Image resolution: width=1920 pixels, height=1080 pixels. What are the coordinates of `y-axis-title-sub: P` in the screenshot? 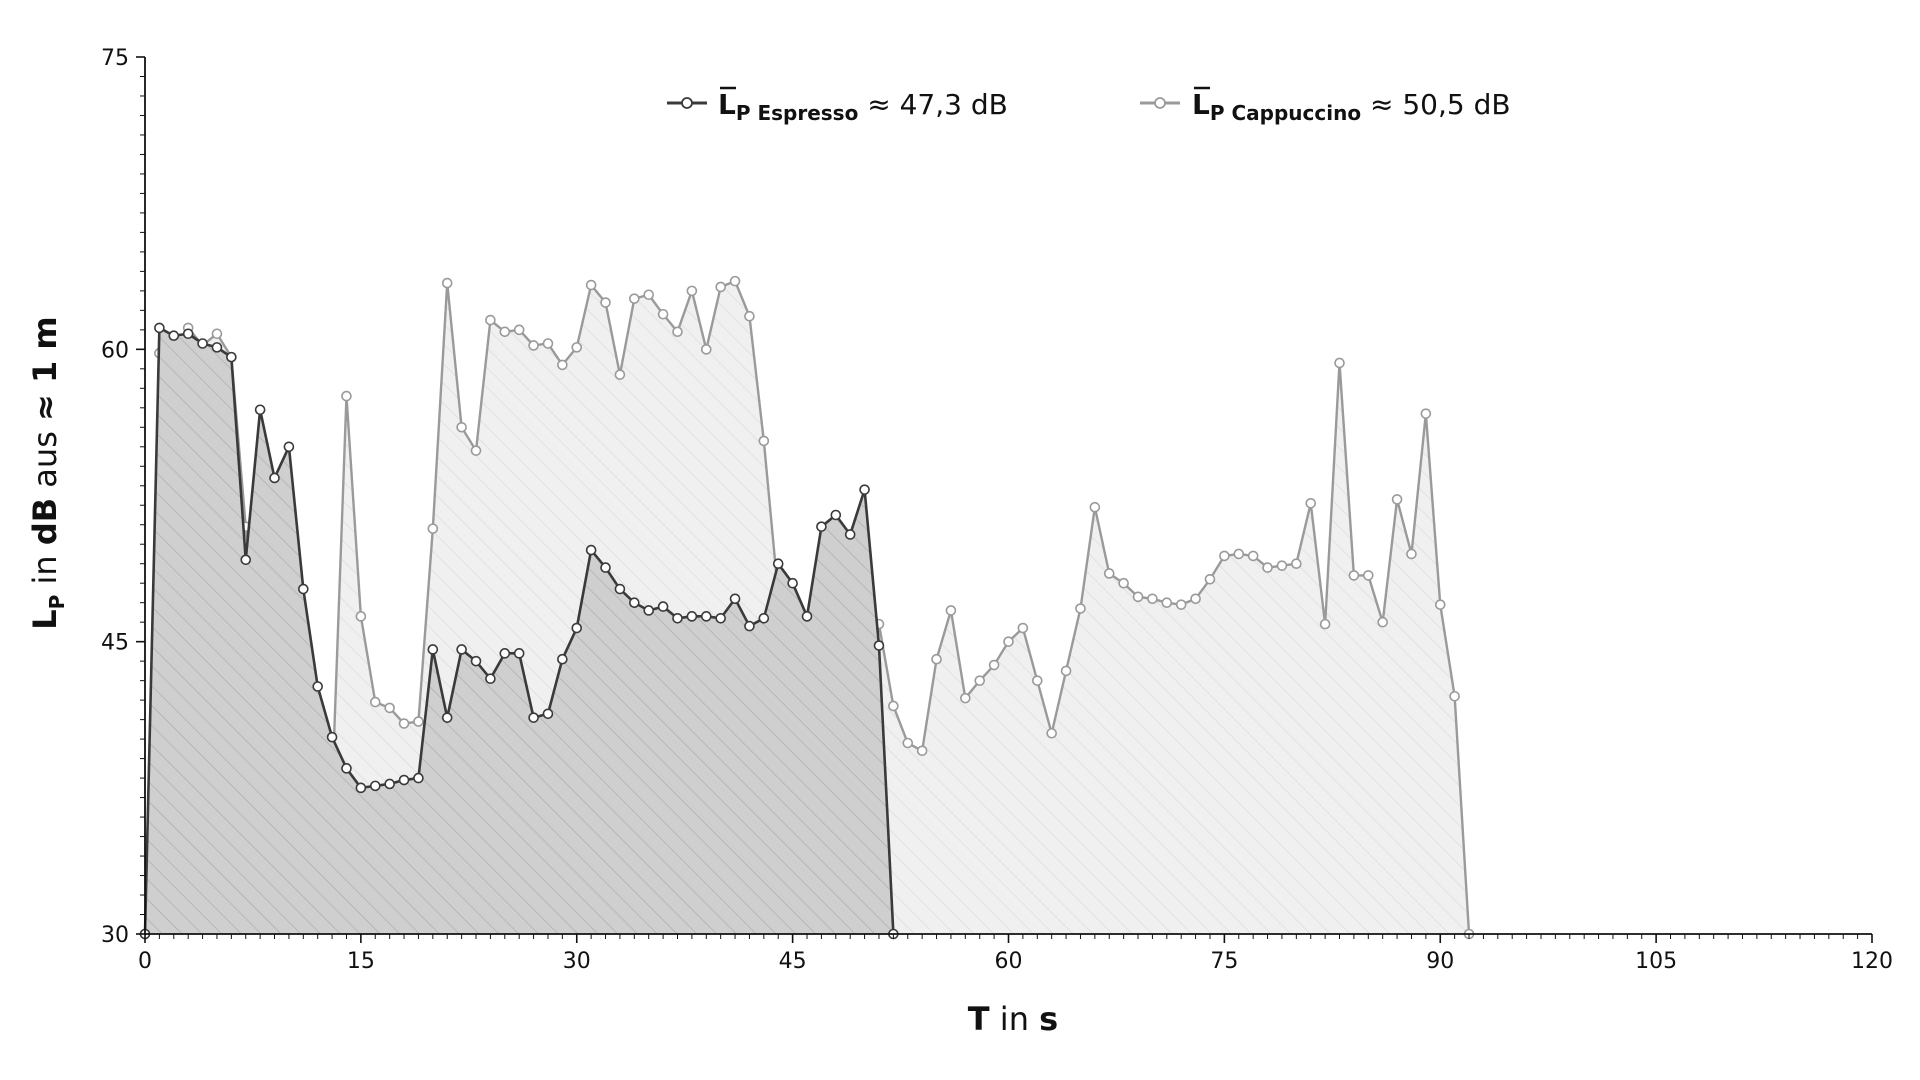 It's located at (57, 602).